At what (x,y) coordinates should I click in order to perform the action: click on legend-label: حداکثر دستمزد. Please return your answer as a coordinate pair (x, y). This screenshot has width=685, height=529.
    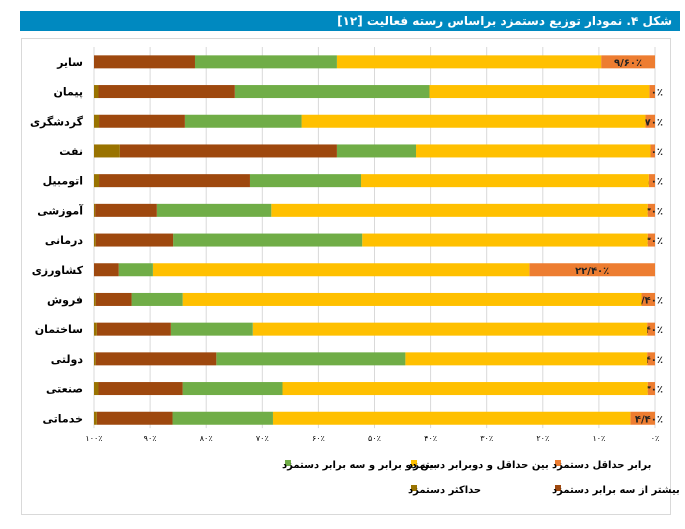
    Looking at the image, I should click on (444, 490).